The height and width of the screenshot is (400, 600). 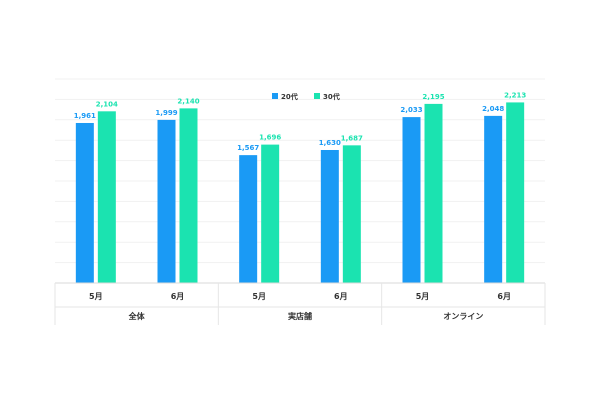 I want to click on data-label: 1,696, so click(x=270, y=138).